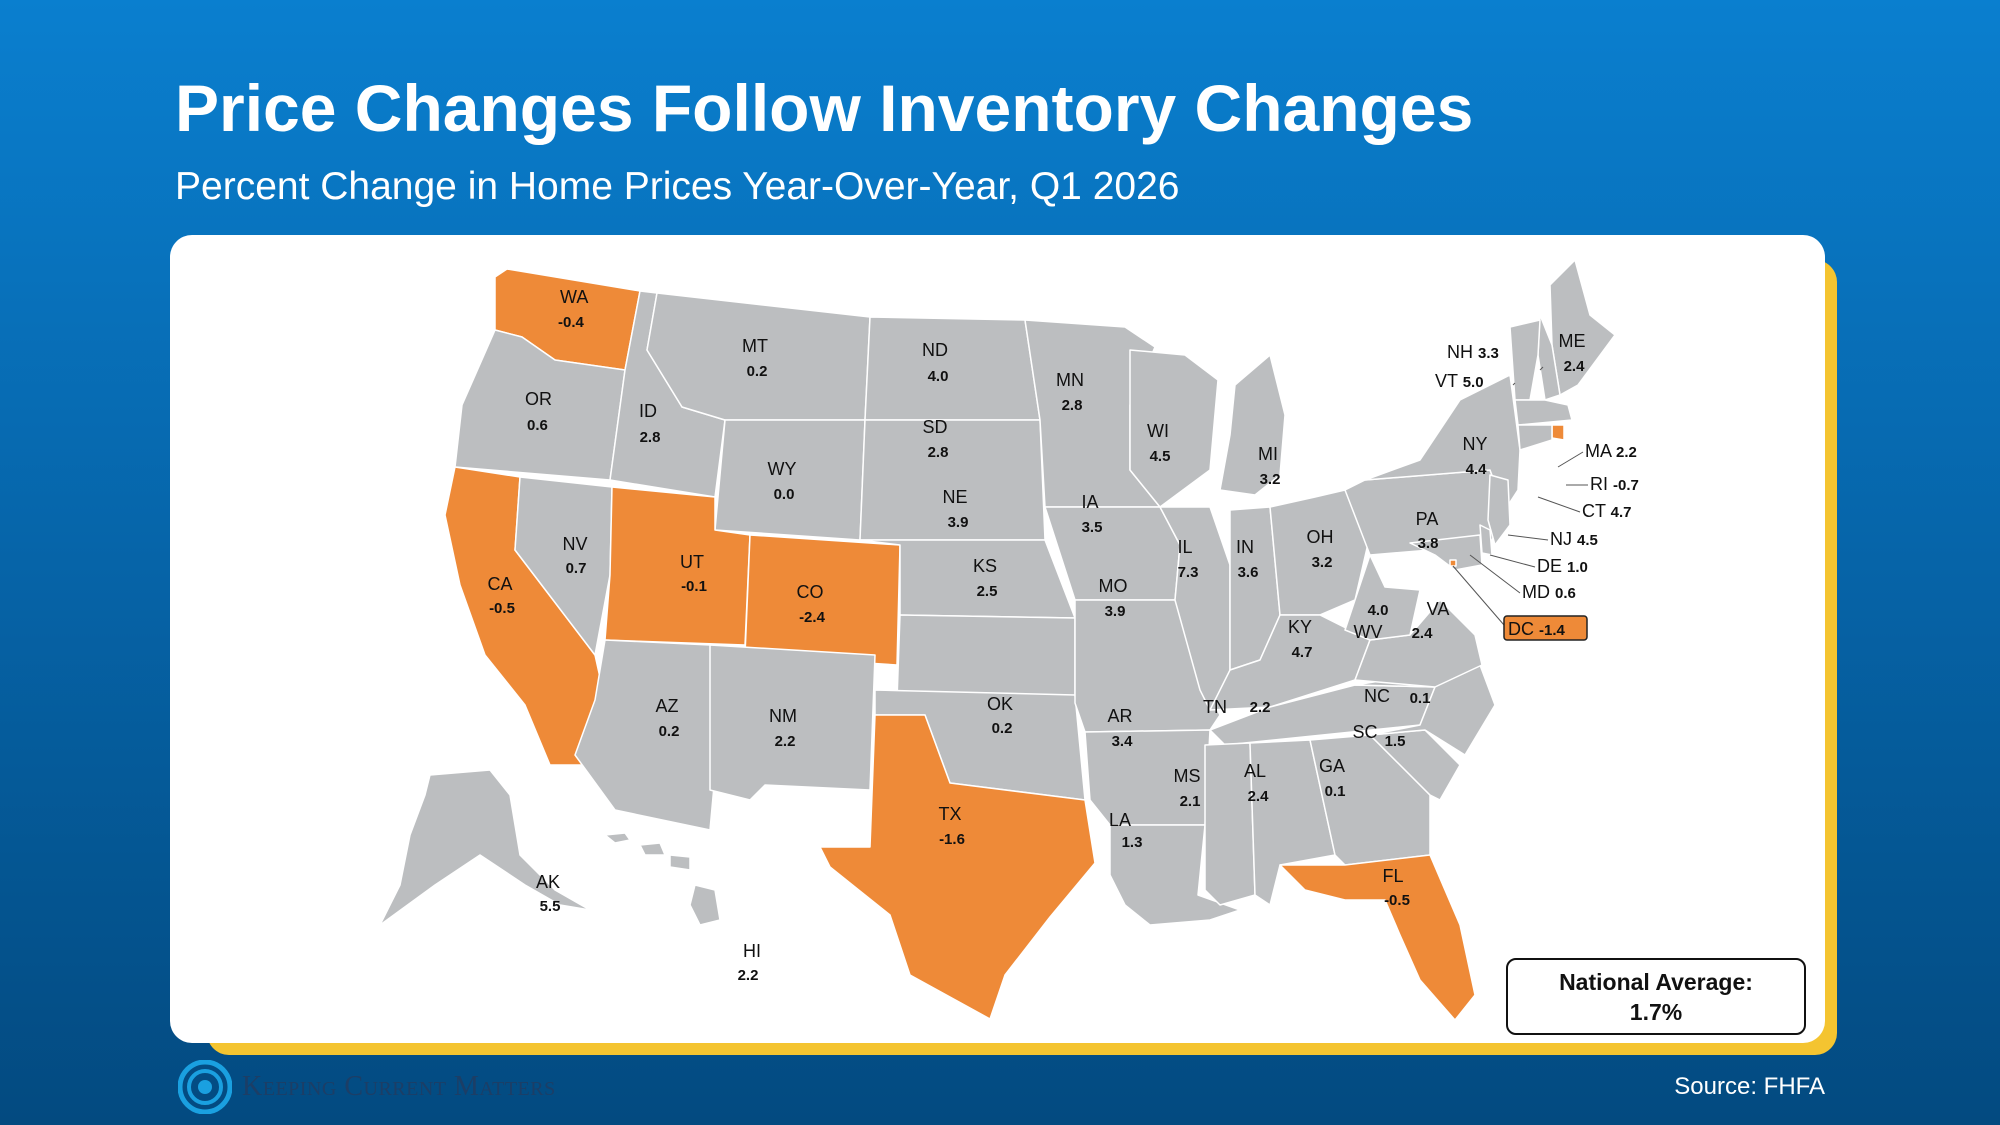 This screenshot has height=1125, width=2000. I want to click on state-label-tx: TX, so click(949, 814).